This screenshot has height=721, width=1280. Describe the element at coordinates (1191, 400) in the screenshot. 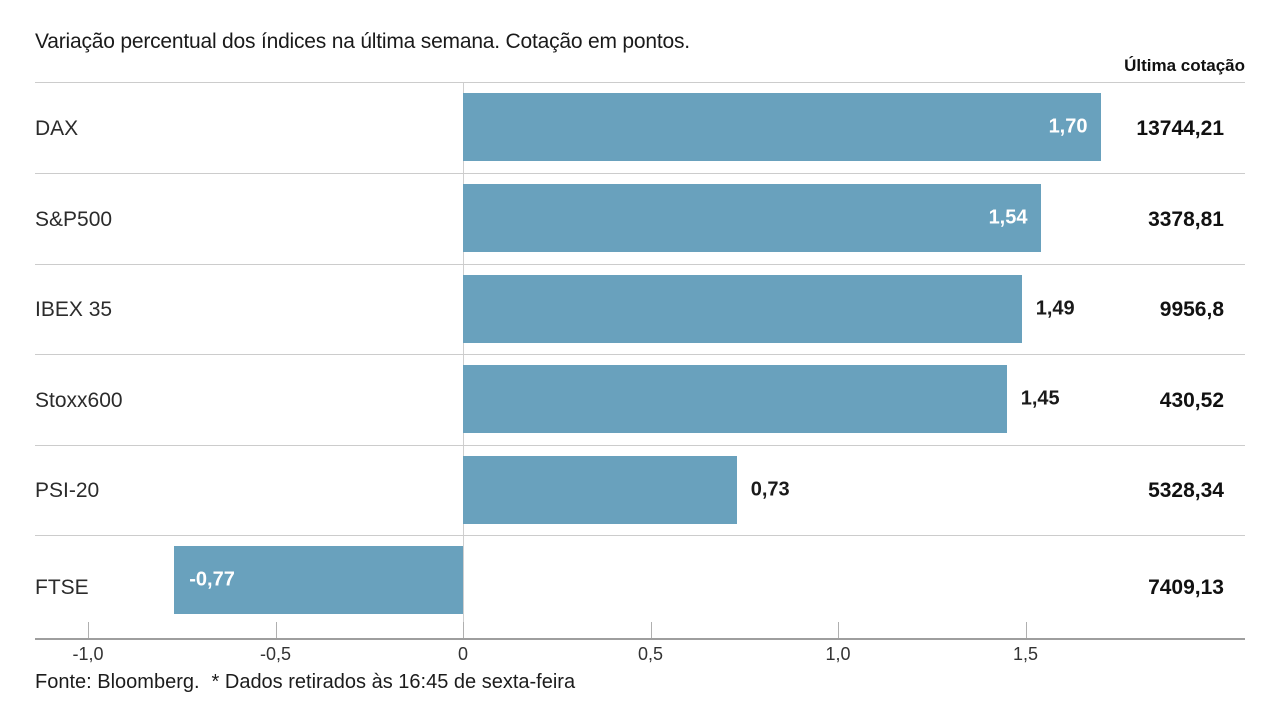

I see `last-quote-value: 430,52` at that location.